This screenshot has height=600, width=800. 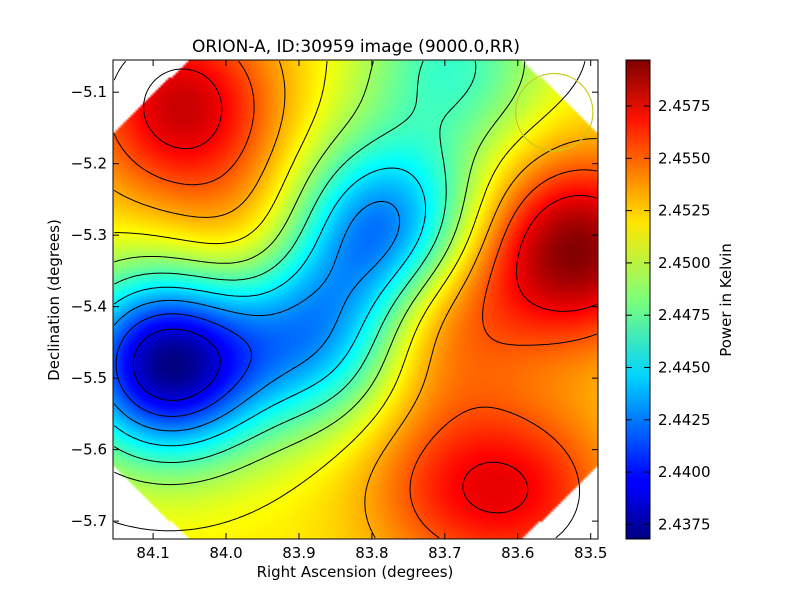 What do you see at coordinates (152, 553) in the screenshot?
I see `x-tick-label: 84.1` at bounding box center [152, 553].